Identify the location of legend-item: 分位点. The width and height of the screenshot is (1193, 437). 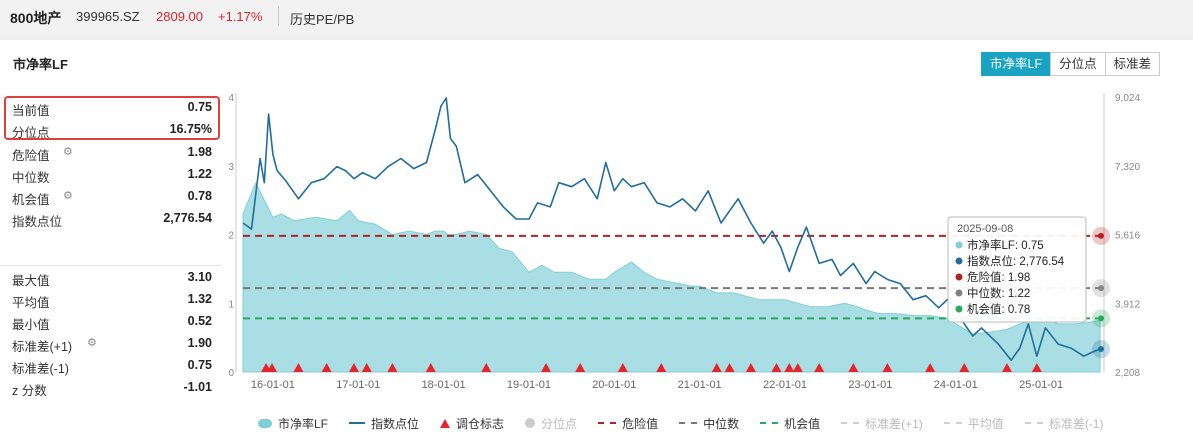
(551, 423).